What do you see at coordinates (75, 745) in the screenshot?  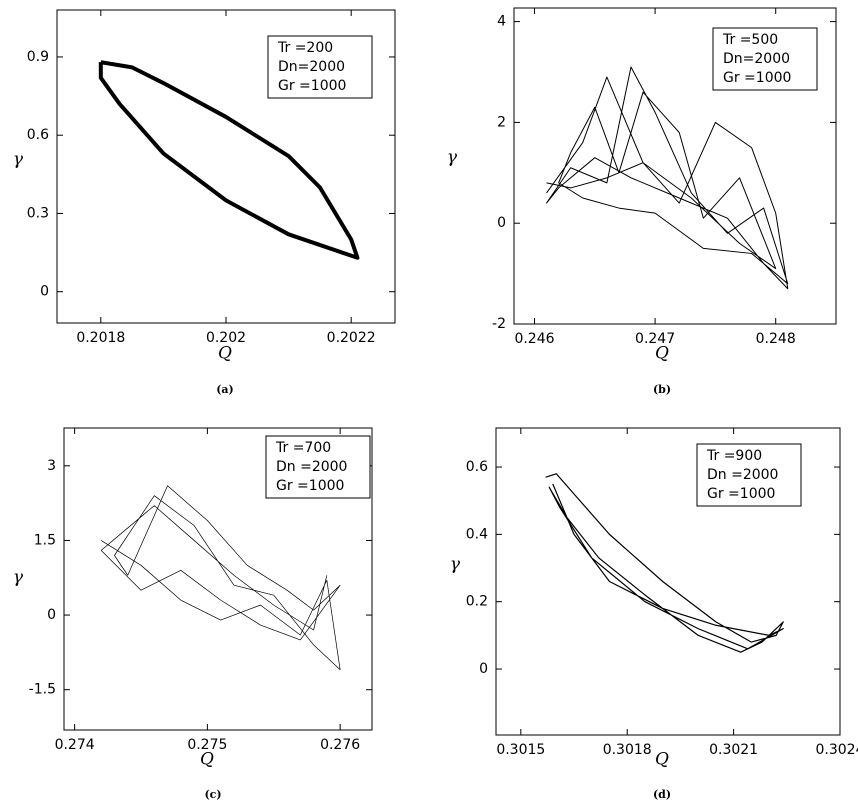 I see `x-tick-label: 0.274` at bounding box center [75, 745].